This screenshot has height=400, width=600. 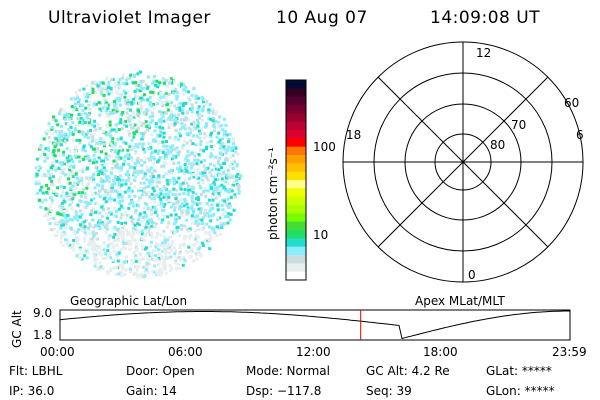 What do you see at coordinates (151, 391) in the screenshot?
I see `gain: Gain: 14` at bounding box center [151, 391].